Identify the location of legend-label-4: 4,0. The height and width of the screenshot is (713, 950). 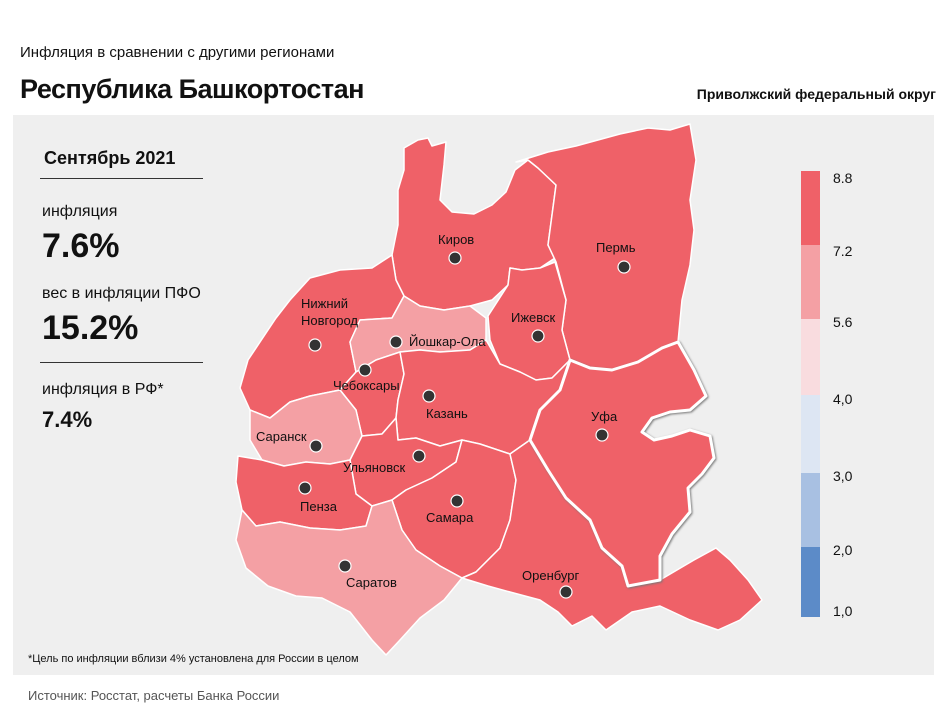
(843, 399).